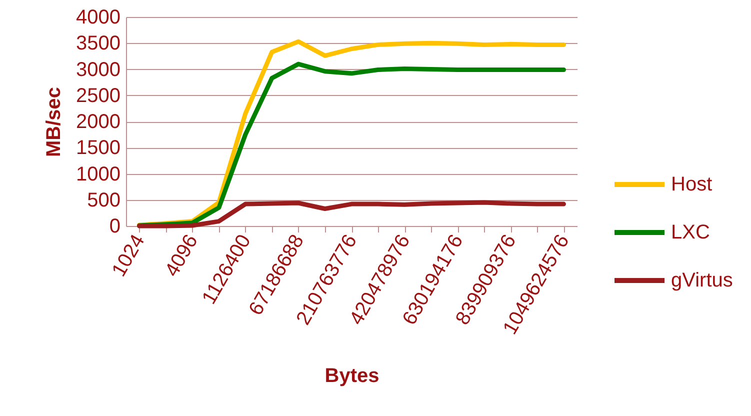  Describe the element at coordinates (98, 43) in the screenshot. I see `y-tick-label: 3500` at that location.